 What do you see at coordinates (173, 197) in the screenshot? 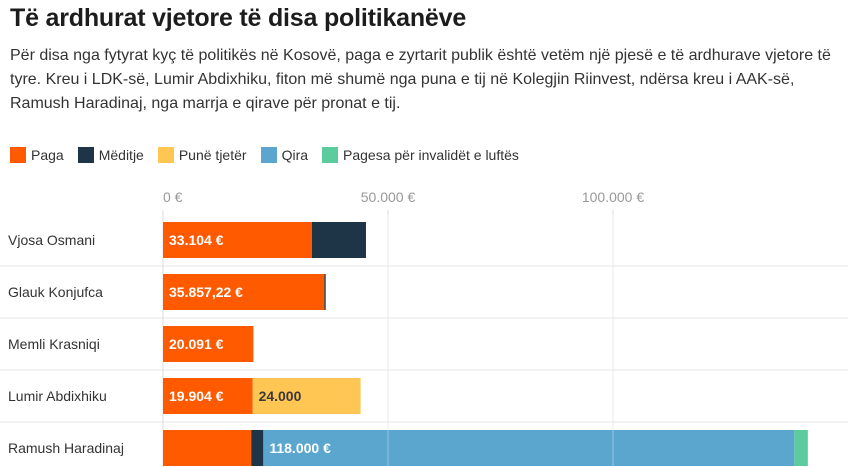
I see `x-tick-label: 0 €` at bounding box center [173, 197].